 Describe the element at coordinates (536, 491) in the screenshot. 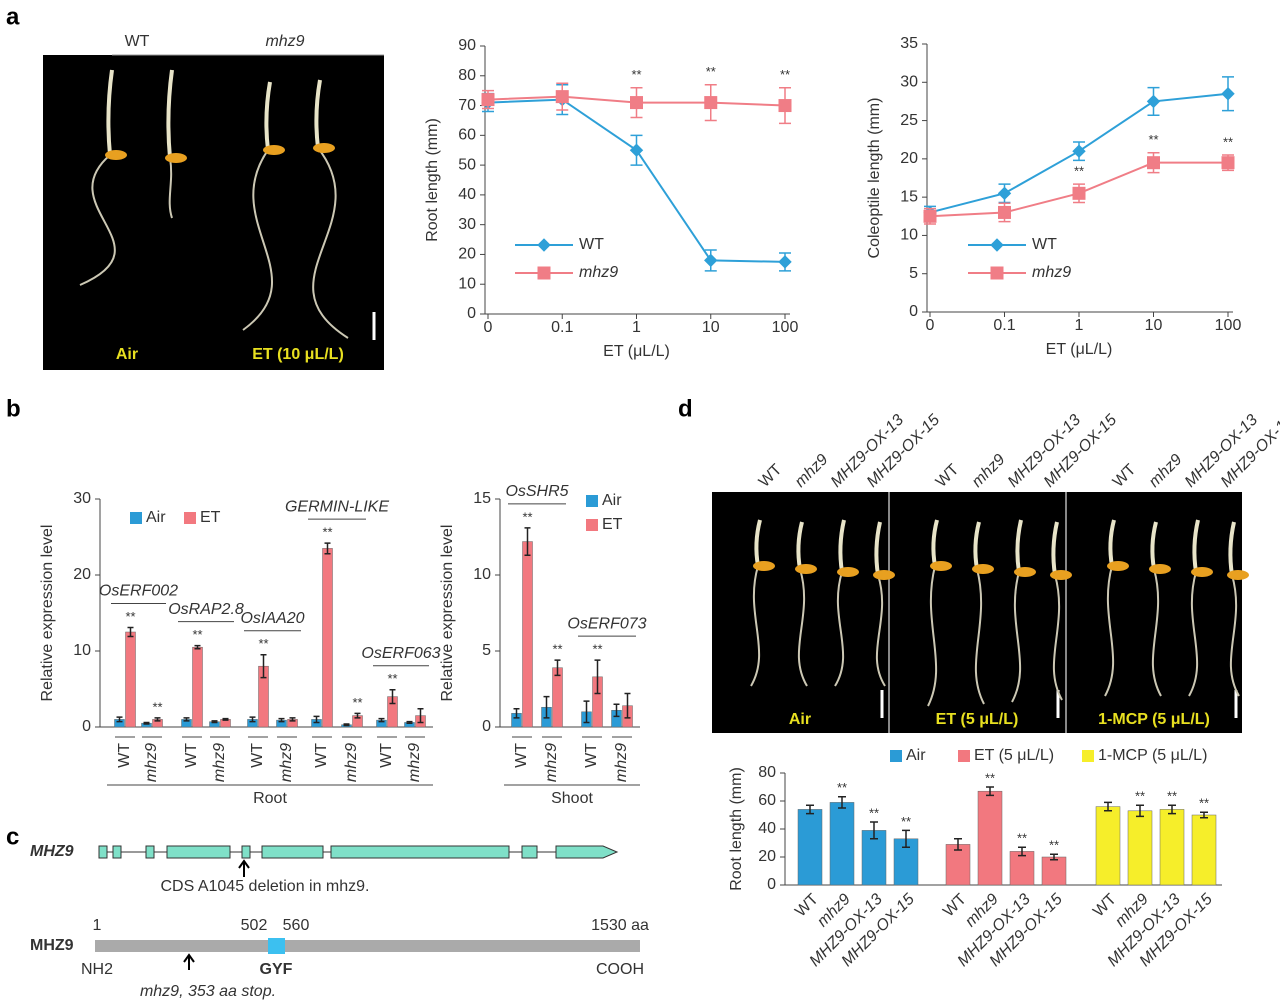

I see `gene-label: OsSHR5` at that location.